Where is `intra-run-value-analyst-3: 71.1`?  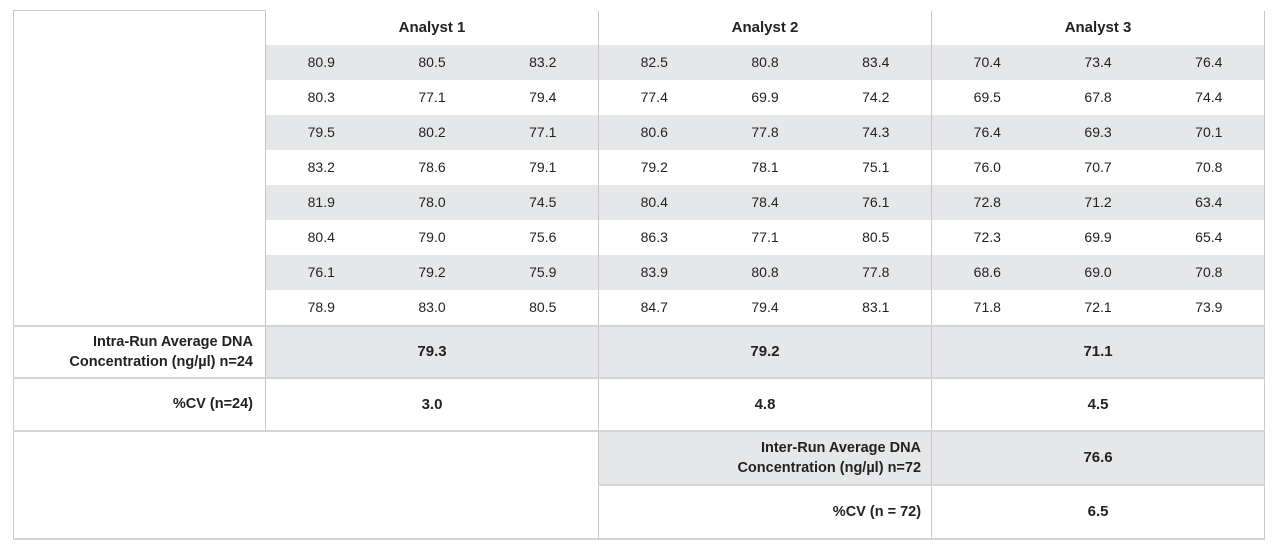
intra-run-value-analyst-3: 71.1 is located at coordinates (1098, 351).